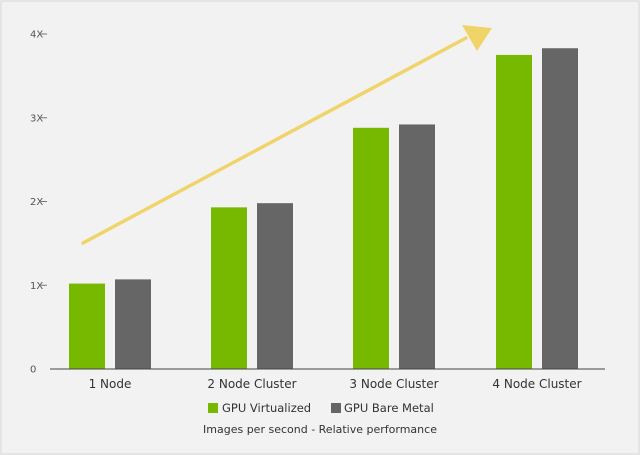 The image size is (640, 455). What do you see at coordinates (251, 384) in the screenshot?
I see `x-category-label: 2 Node Cluster` at bounding box center [251, 384].